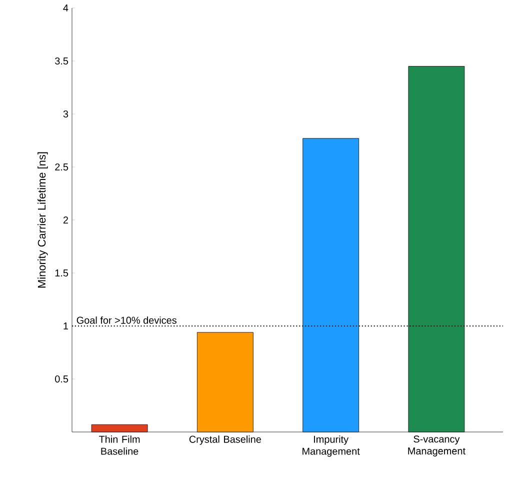 This screenshot has width=520, height=498. Describe the element at coordinates (61, 61) in the screenshot. I see `y-tick-label: 3.5` at that location.